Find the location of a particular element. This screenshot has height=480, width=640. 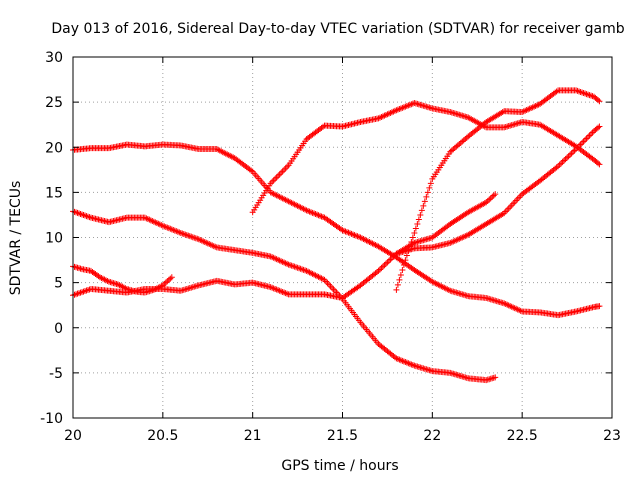

x-tick-label: 22 is located at coordinates (432, 436).